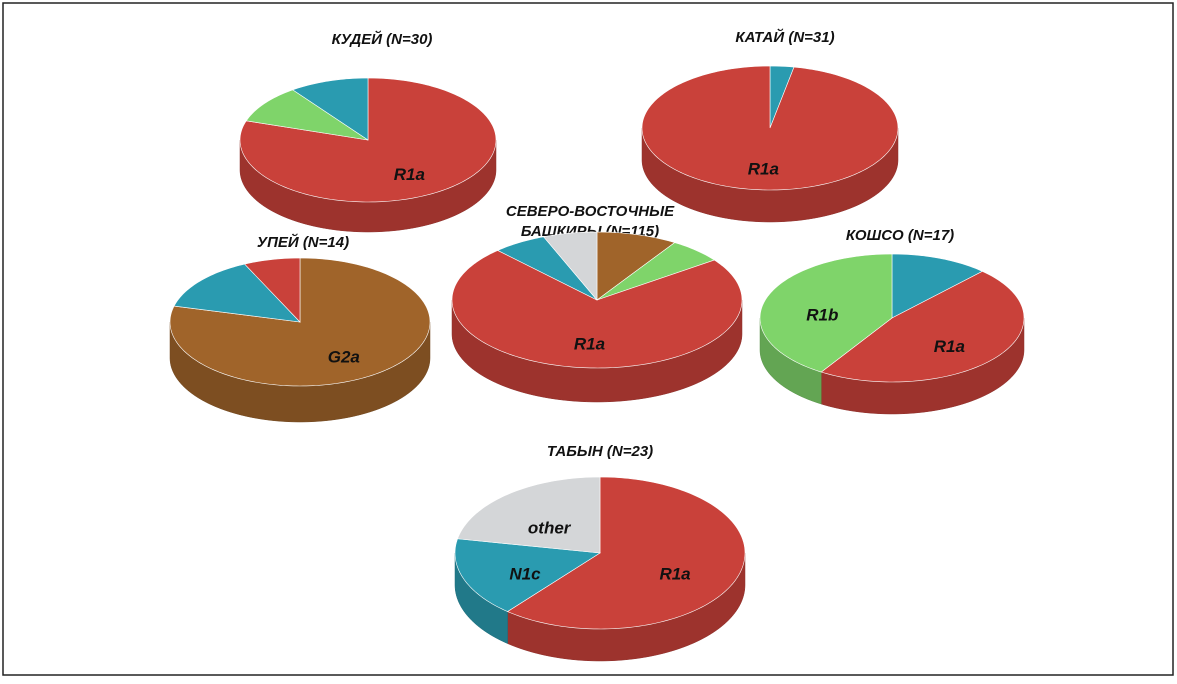 This screenshot has height=684, width=1177. I want to click on title-line: ТАБЫН (N=23), so click(600, 451).